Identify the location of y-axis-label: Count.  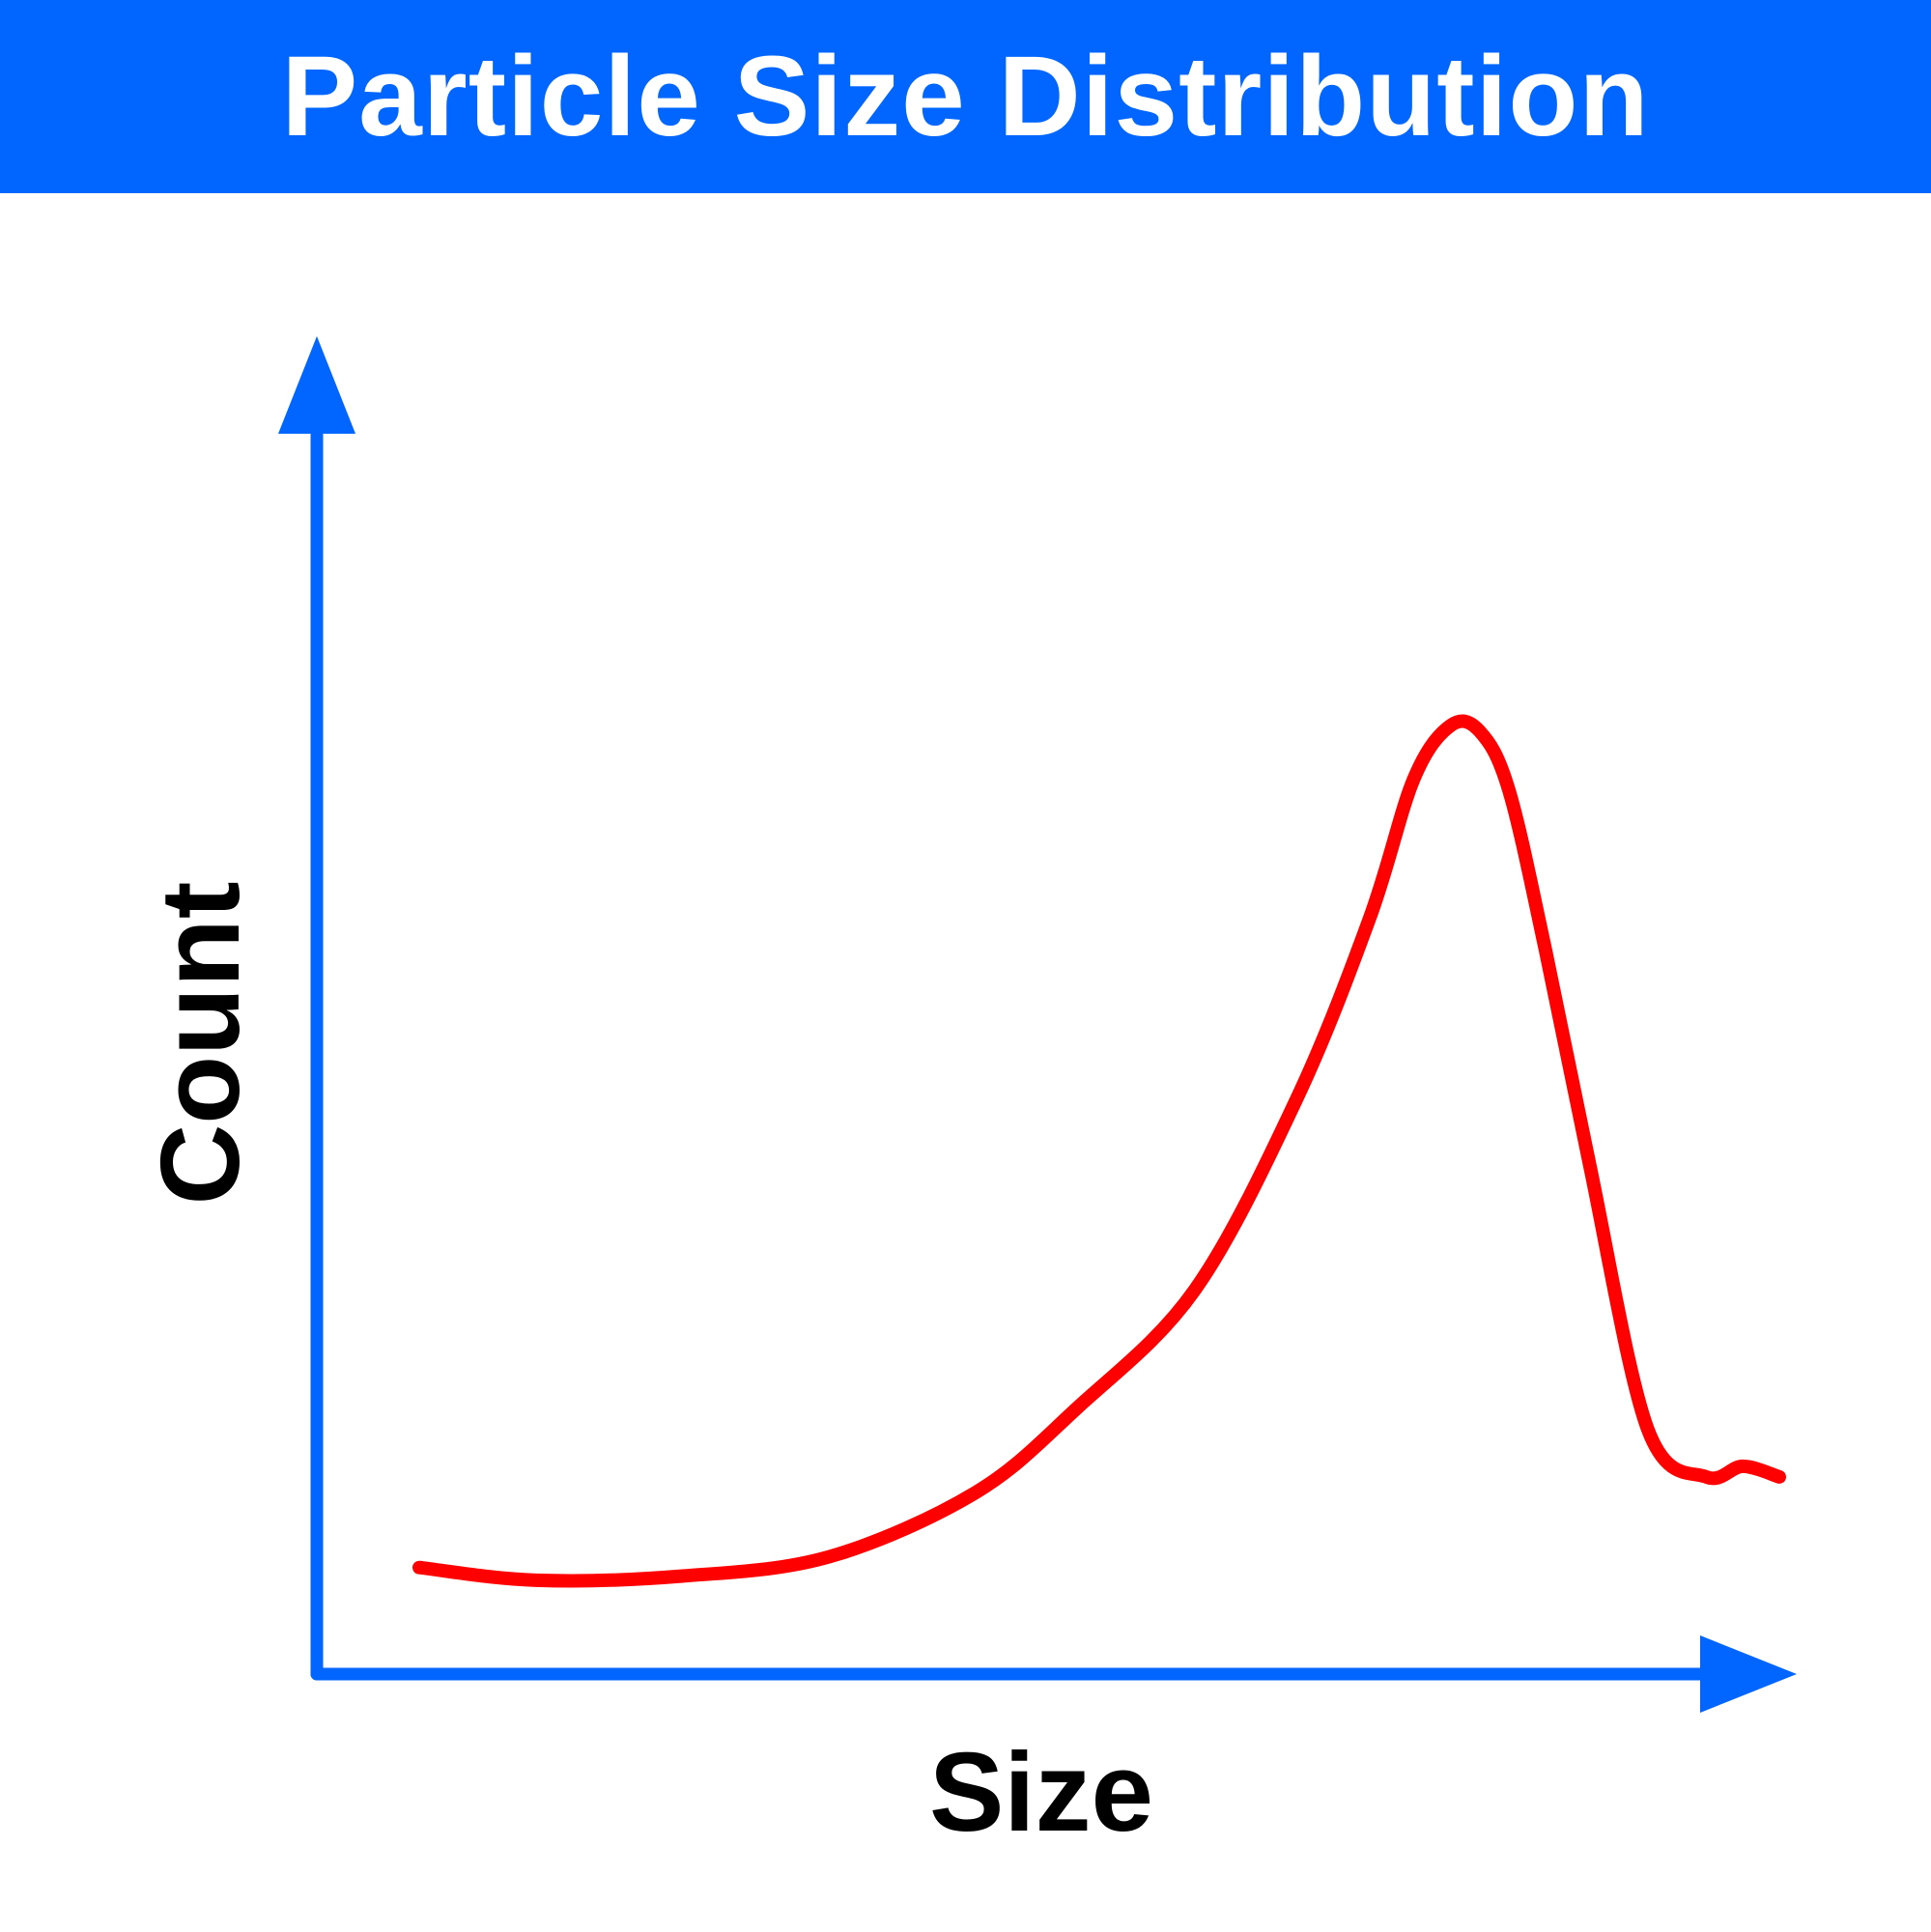
(200, 1044).